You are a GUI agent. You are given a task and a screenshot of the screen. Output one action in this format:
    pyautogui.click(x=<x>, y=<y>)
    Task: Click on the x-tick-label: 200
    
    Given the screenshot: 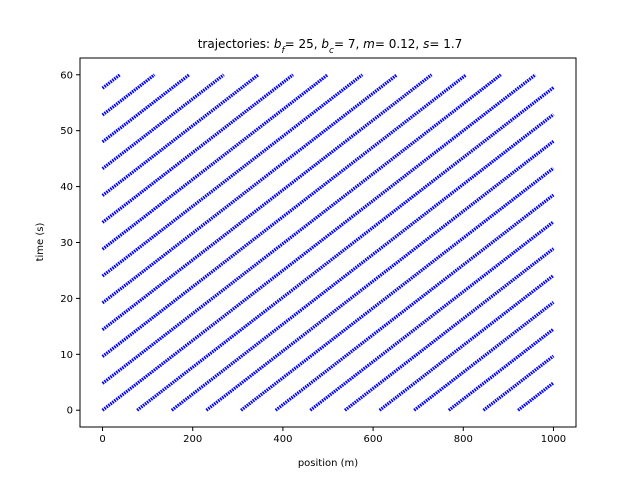 What is the action you would take?
    pyautogui.click(x=192, y=439)
    